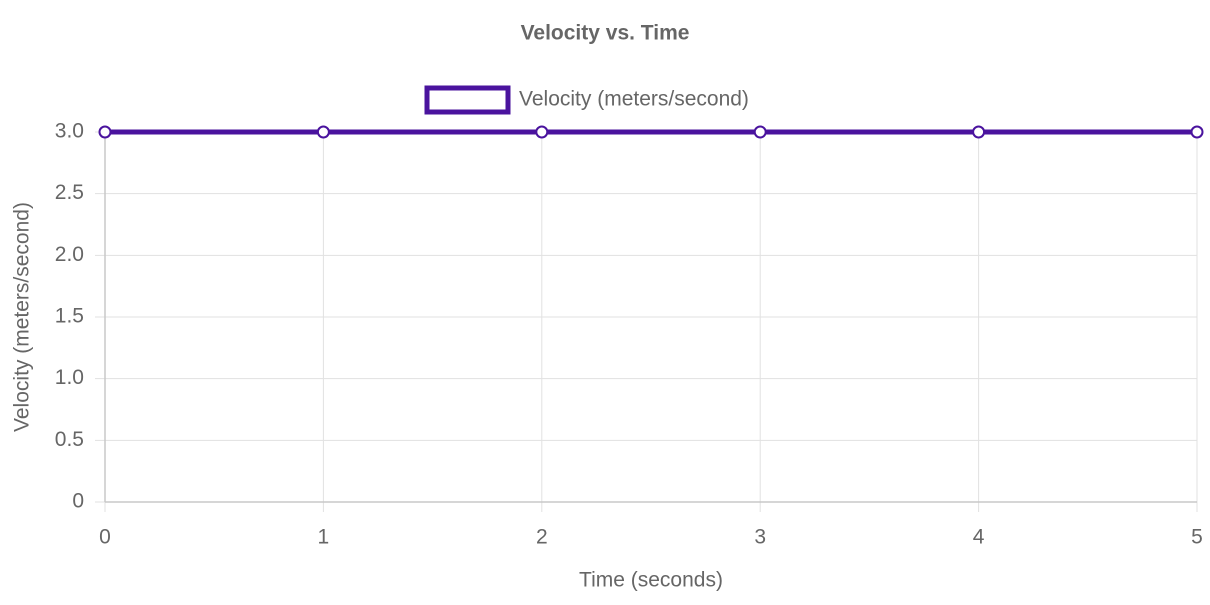 This screenshot has width=1210, height=605. I want to click on y-axis-title: Velocity (meters/second), so click(22, 317).